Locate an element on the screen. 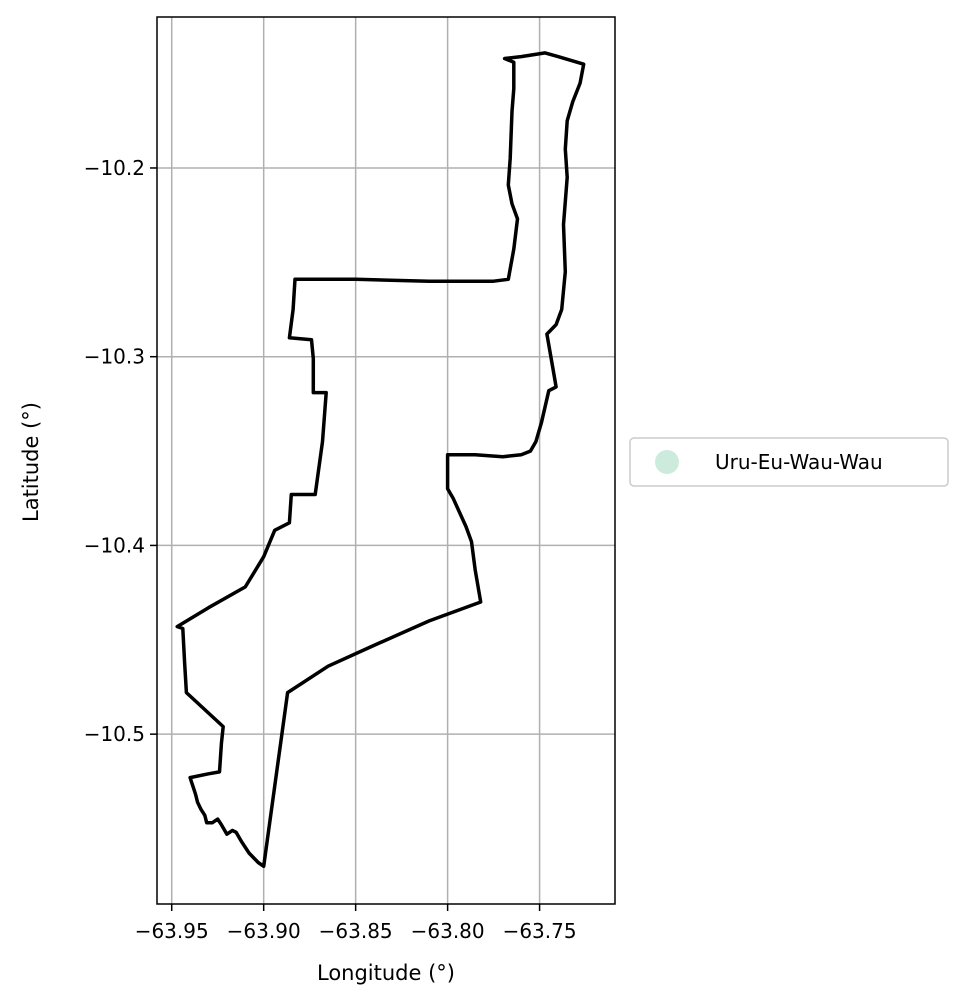  x-tick-label: −63.75 is located at coordinates (540, 931).